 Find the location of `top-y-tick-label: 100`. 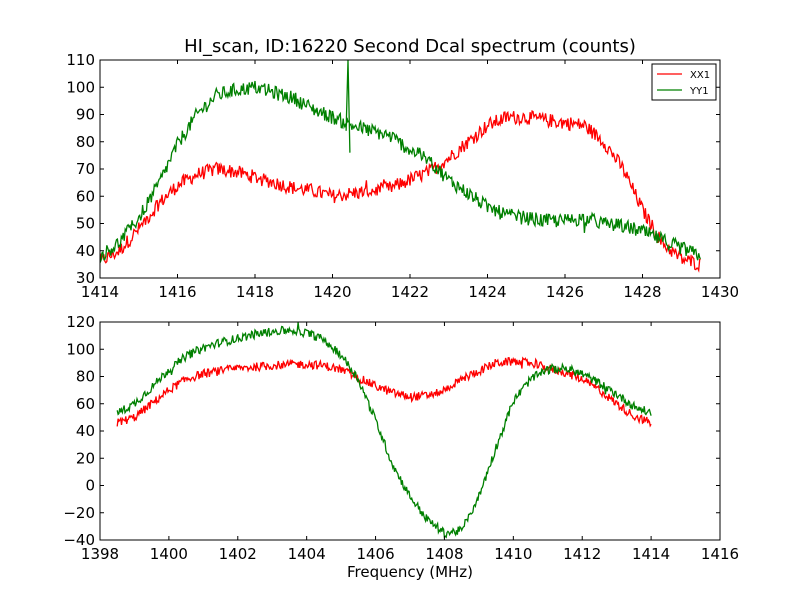

top-y-tick-label: 100 is located at coordinates (80, 87).